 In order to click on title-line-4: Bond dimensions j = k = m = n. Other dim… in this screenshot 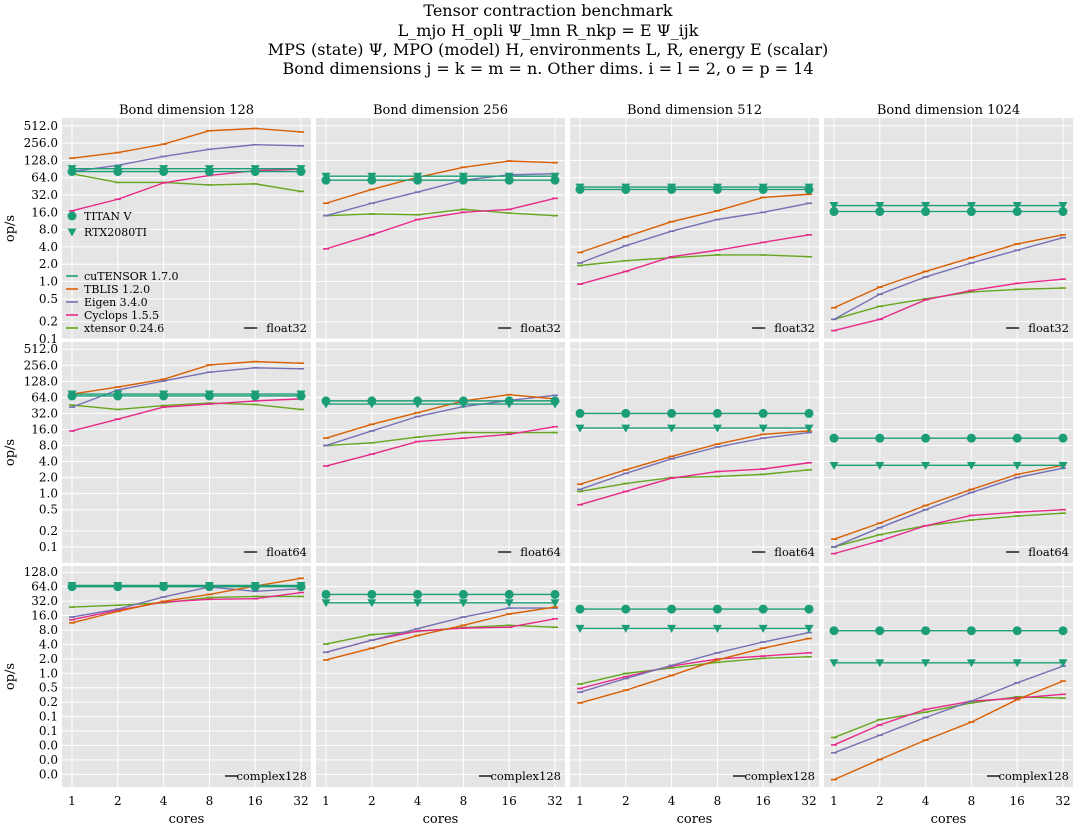, I will do `click(547, 68)`.